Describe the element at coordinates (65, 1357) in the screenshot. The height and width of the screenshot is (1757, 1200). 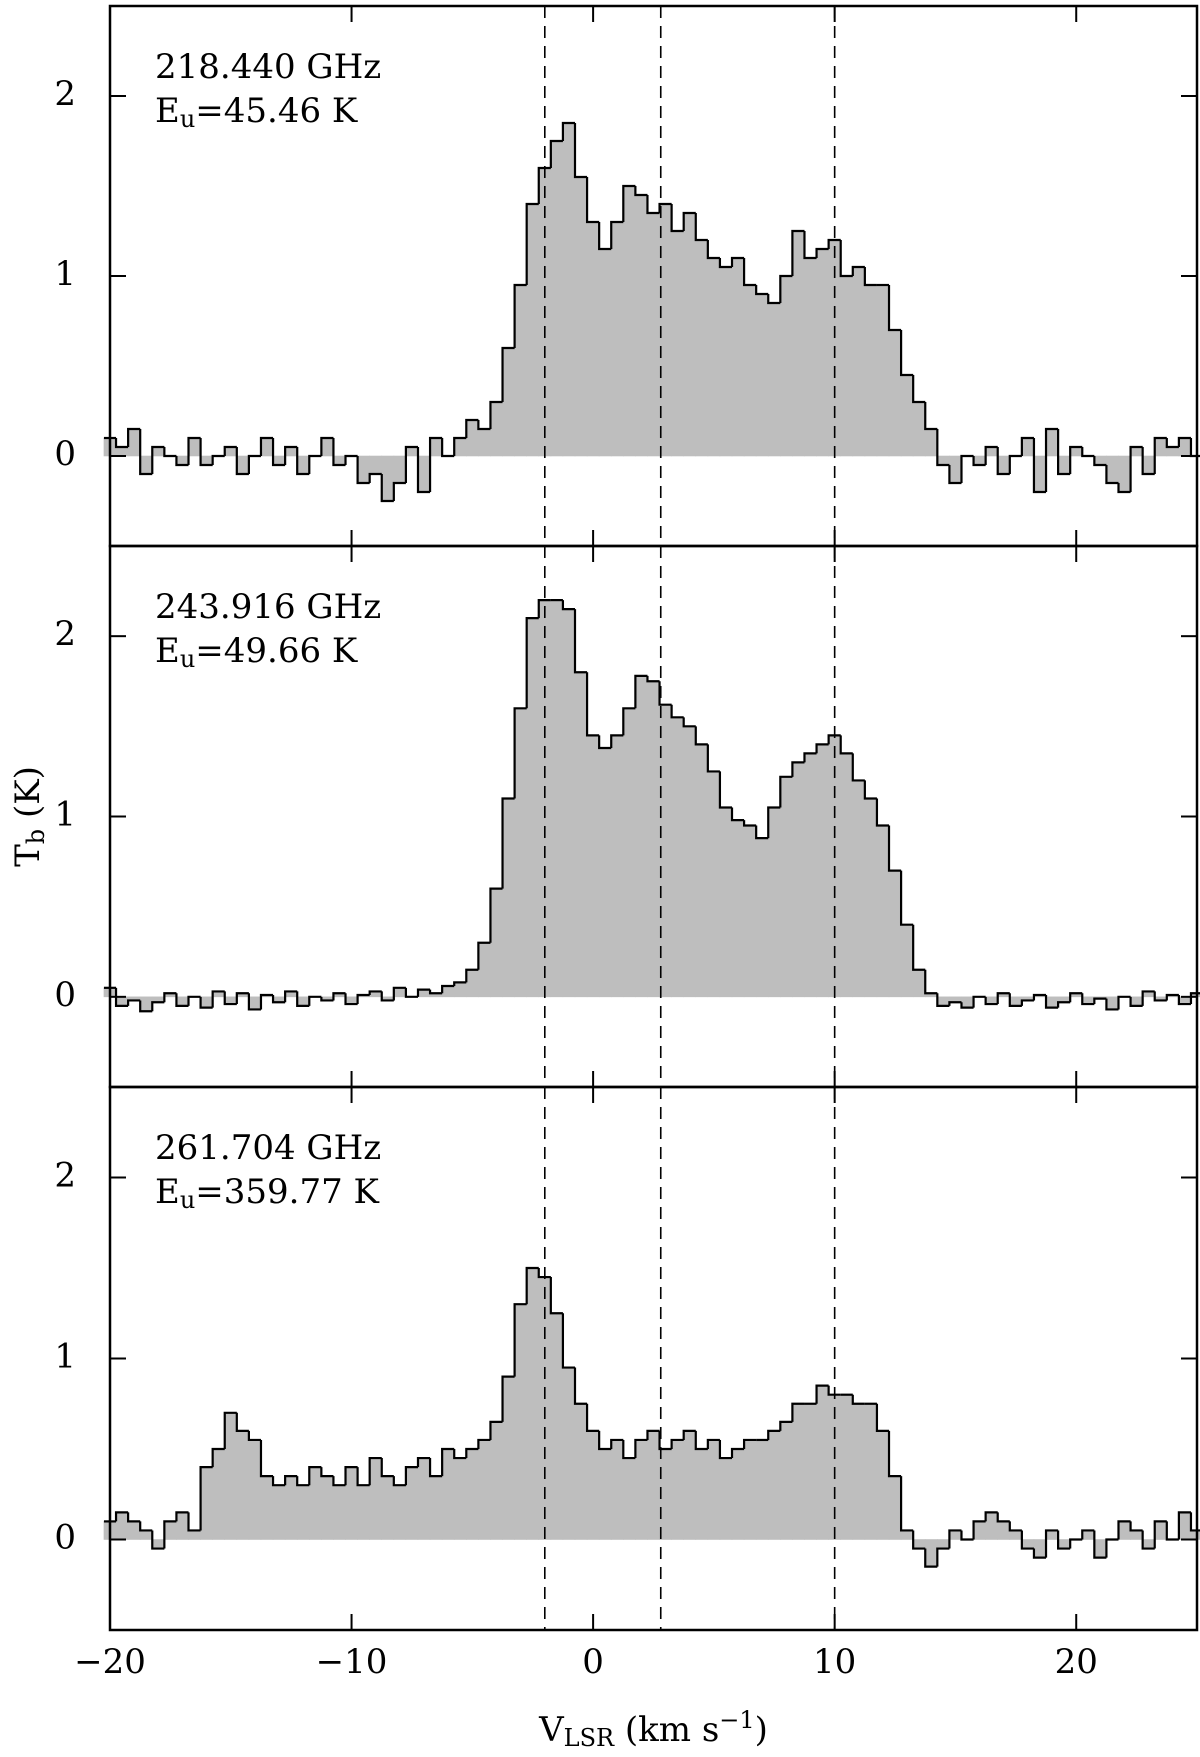
I see `y-tick-label: 1` at that location.